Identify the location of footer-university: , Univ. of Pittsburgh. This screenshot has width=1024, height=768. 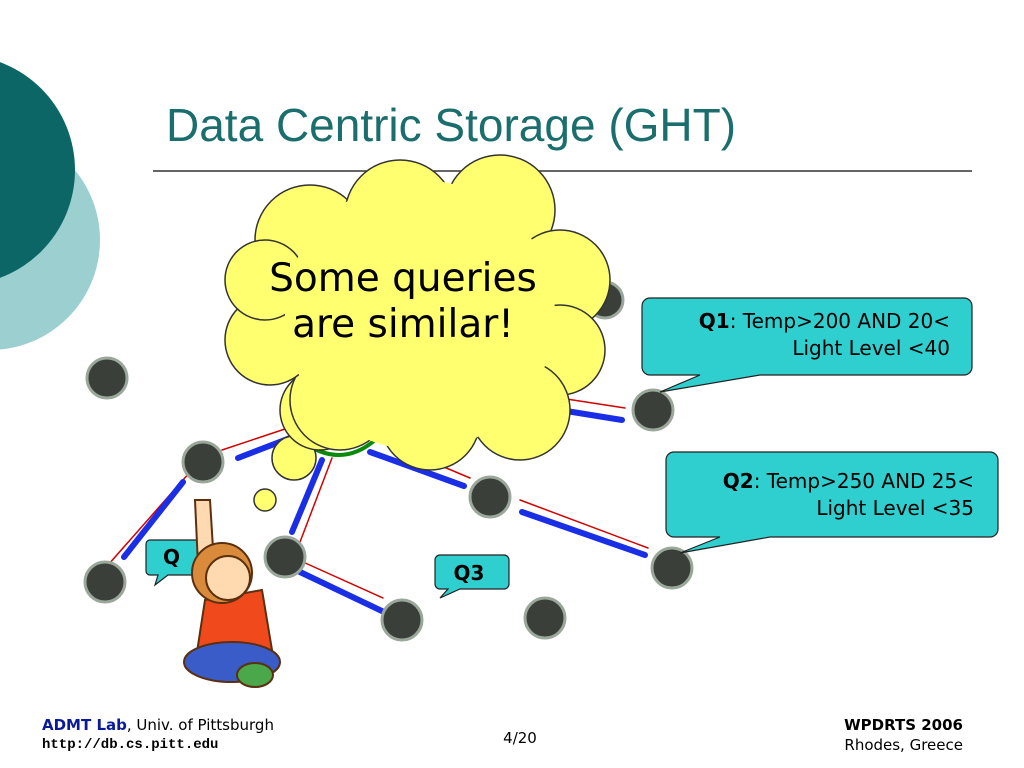
(200, 725).